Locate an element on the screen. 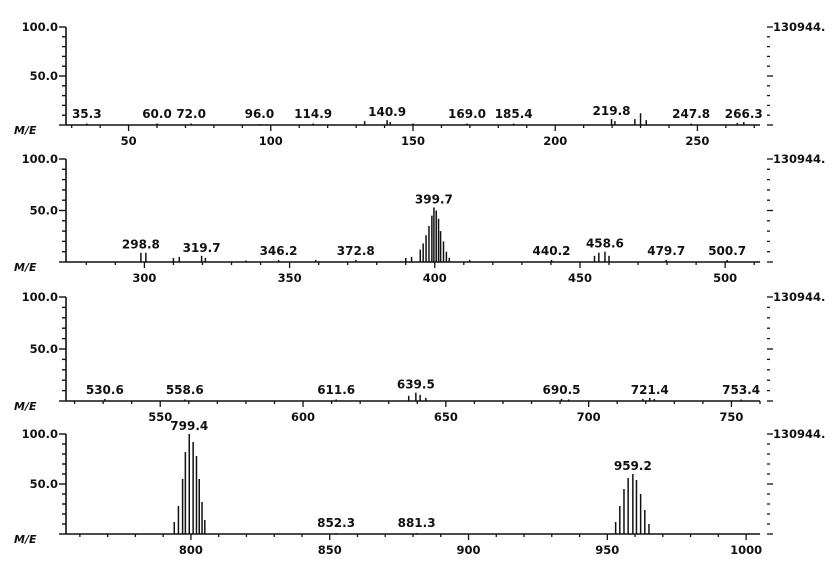 The height and width of the screenshot is (562, 837). panel-4-x-tick-label-800: 800 is located at coordinates (191, 550).